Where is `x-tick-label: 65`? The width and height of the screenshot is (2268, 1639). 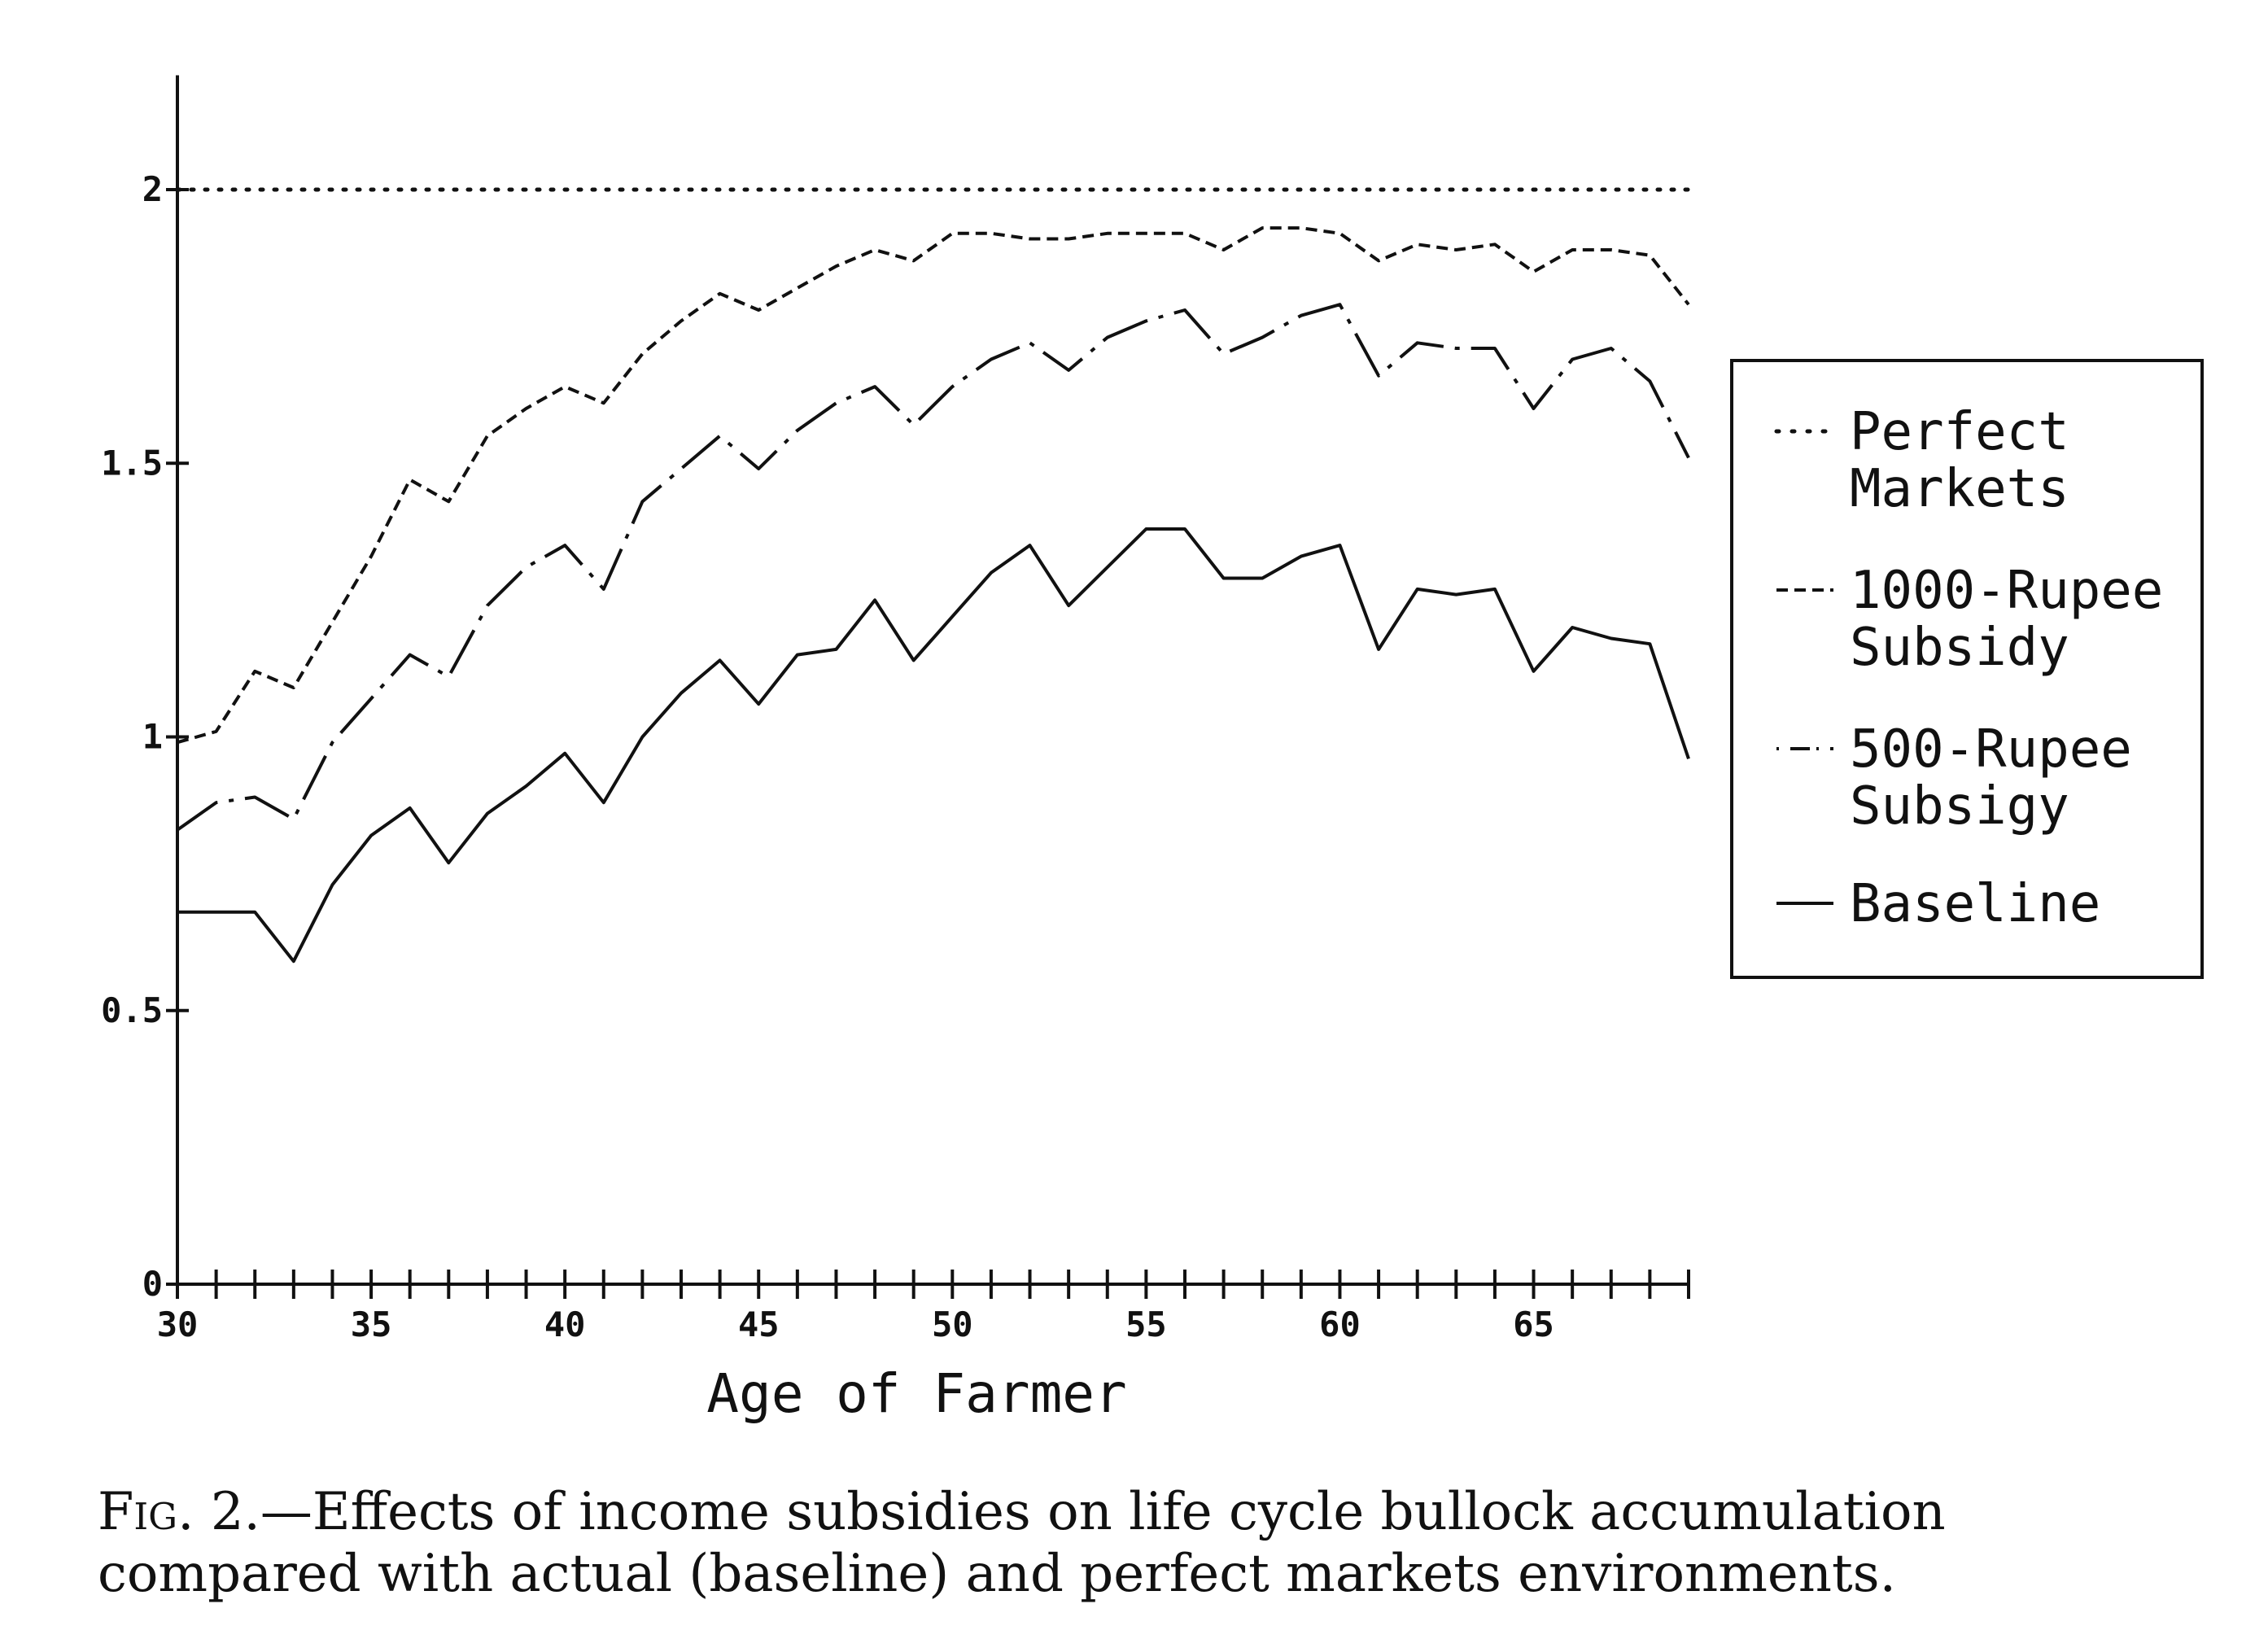 x-tick-label: 65 is located at coordinates (1533, 1324).